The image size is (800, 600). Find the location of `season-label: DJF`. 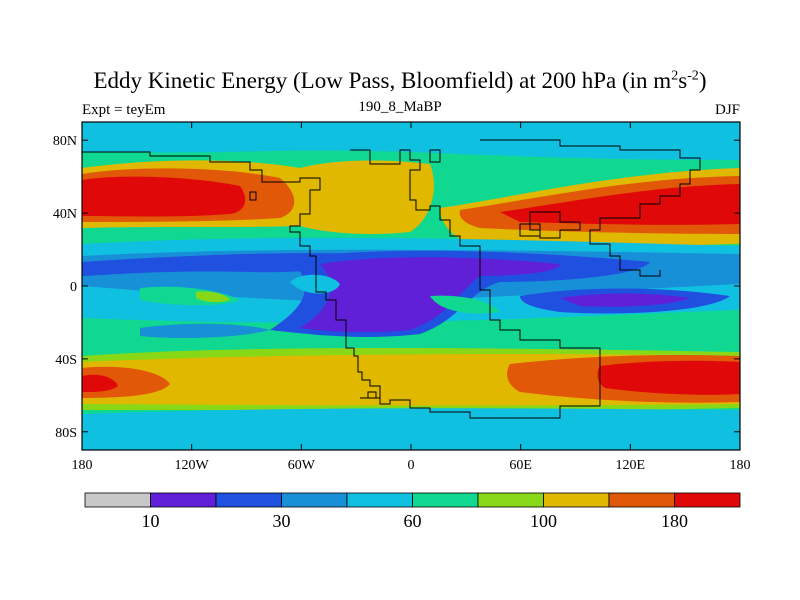

season-label: DJF is located at coordinates (727, 110).